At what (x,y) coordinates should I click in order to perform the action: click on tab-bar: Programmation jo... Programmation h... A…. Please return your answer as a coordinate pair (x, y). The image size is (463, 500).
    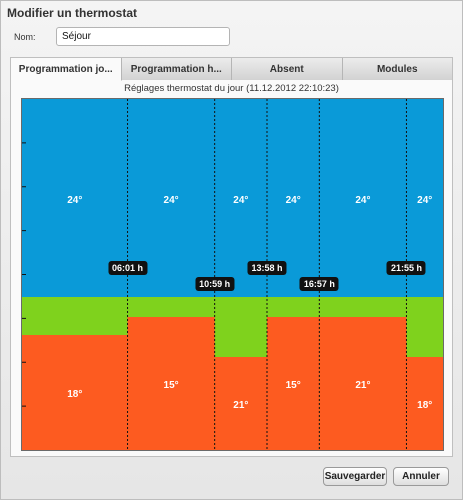
    Looking at the image, I should click on (231, 69).